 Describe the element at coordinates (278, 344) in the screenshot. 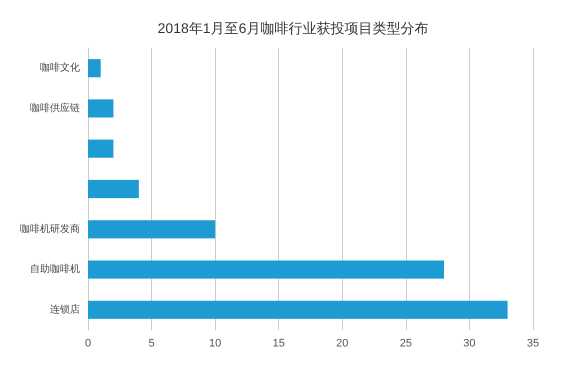

I see `x-tick-label: 15` at that location.